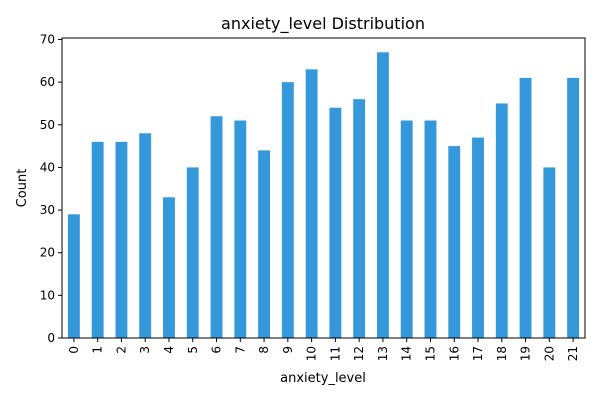 Image resolution: width=600 pixels, height=404 pixels. I want to click on x-tick-label: 17, so click(478, 353).